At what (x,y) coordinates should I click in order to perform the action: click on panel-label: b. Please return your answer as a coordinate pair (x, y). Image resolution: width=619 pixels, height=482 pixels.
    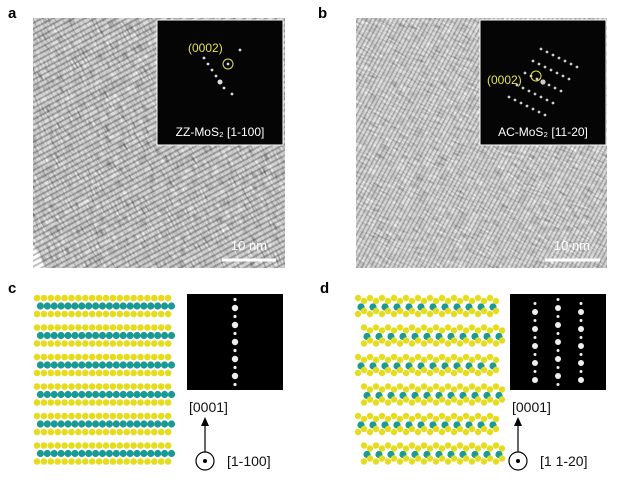
    Looking at the image, I should click on (322, 13).